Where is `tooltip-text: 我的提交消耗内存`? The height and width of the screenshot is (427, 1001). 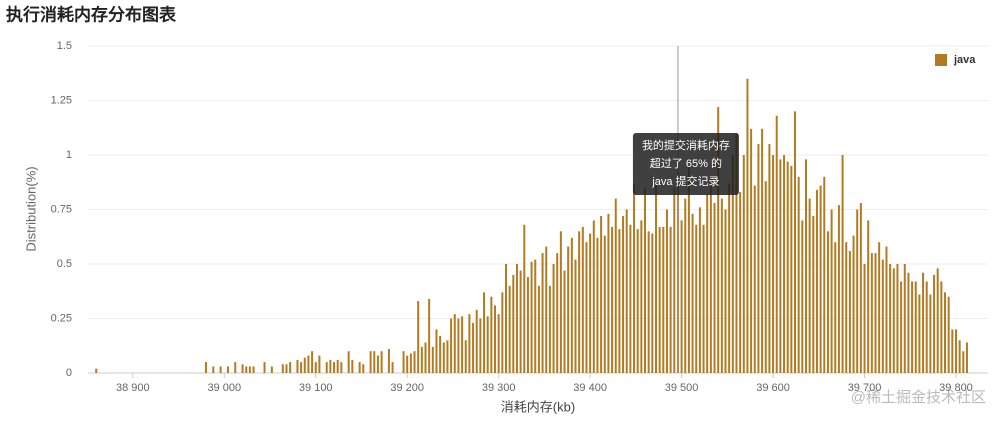
tooltip-text: 我的提交消耗内存 is located at coordinates (686, 145).